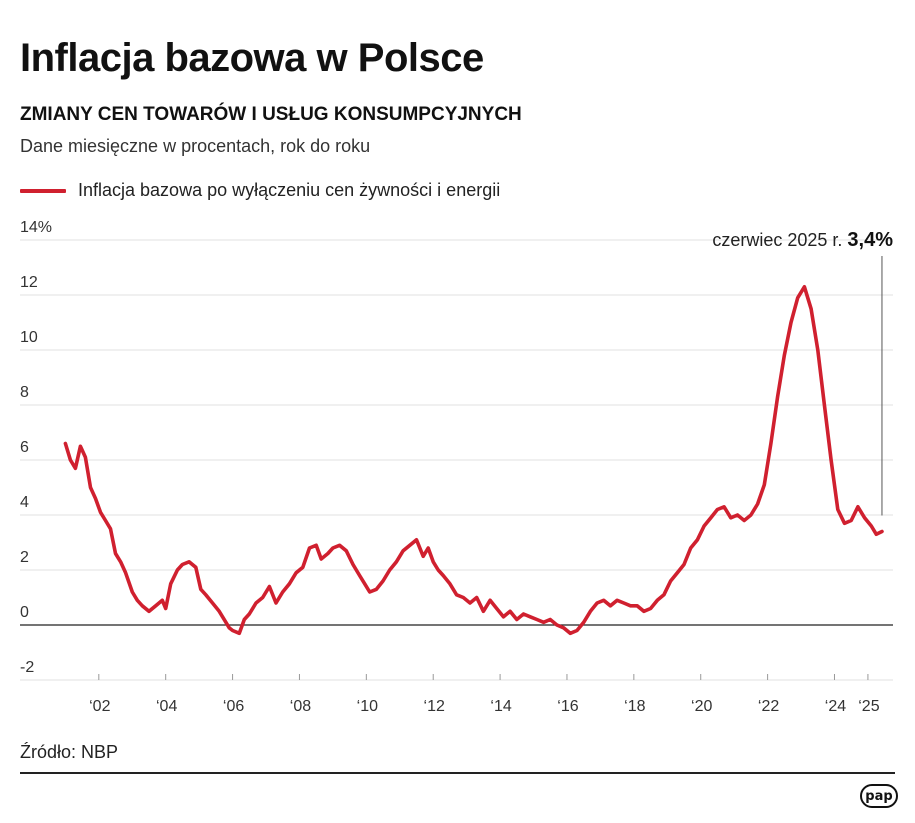  Describe the element at coordinates (835, 706) in the screenshot. I see `x-tick-label: ‘24` at that location.